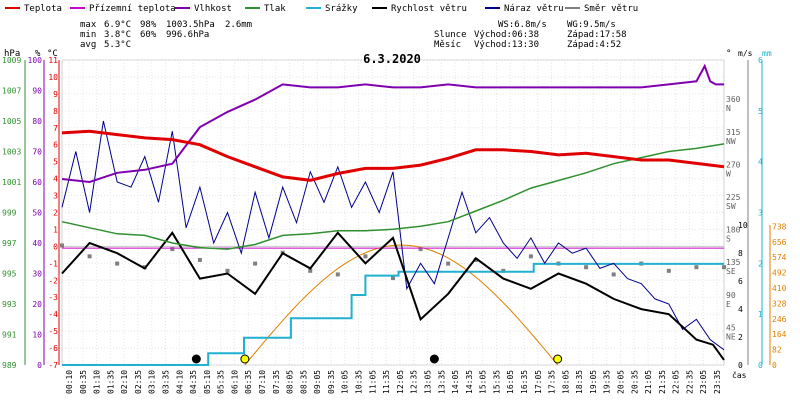 The height and width of the screenshot is (404, 800). Describe the element at coordinates (196, 359) in the screenshot. I see `moon-set-marker` at that location.